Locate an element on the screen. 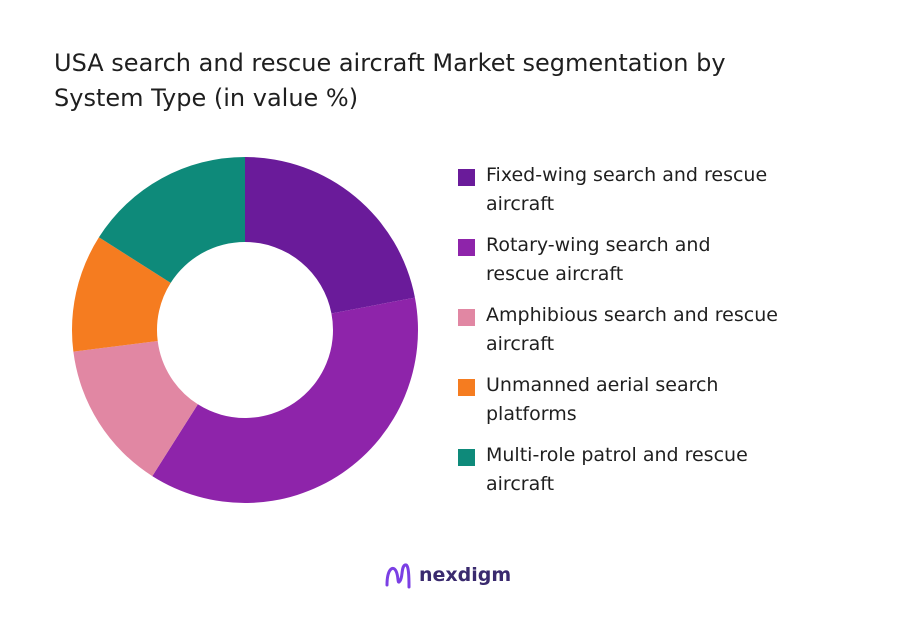 The width and height of the screenshot is (901, 639). legend-label-line: Amphibious search and rescue is located at coordinates (632, 315).